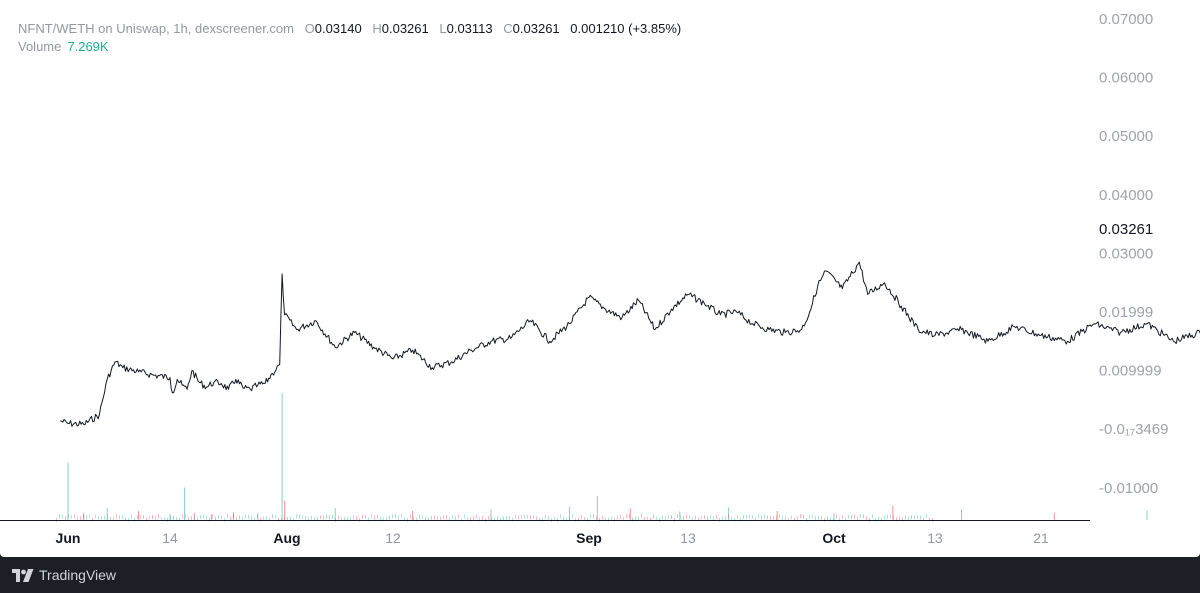 Image resolution: width=1200 pixels, height=593 pixels. Describe the element at coordinates (1126, 136) in the screenshot. I see `price-tick-label: 0.05000` at that location.